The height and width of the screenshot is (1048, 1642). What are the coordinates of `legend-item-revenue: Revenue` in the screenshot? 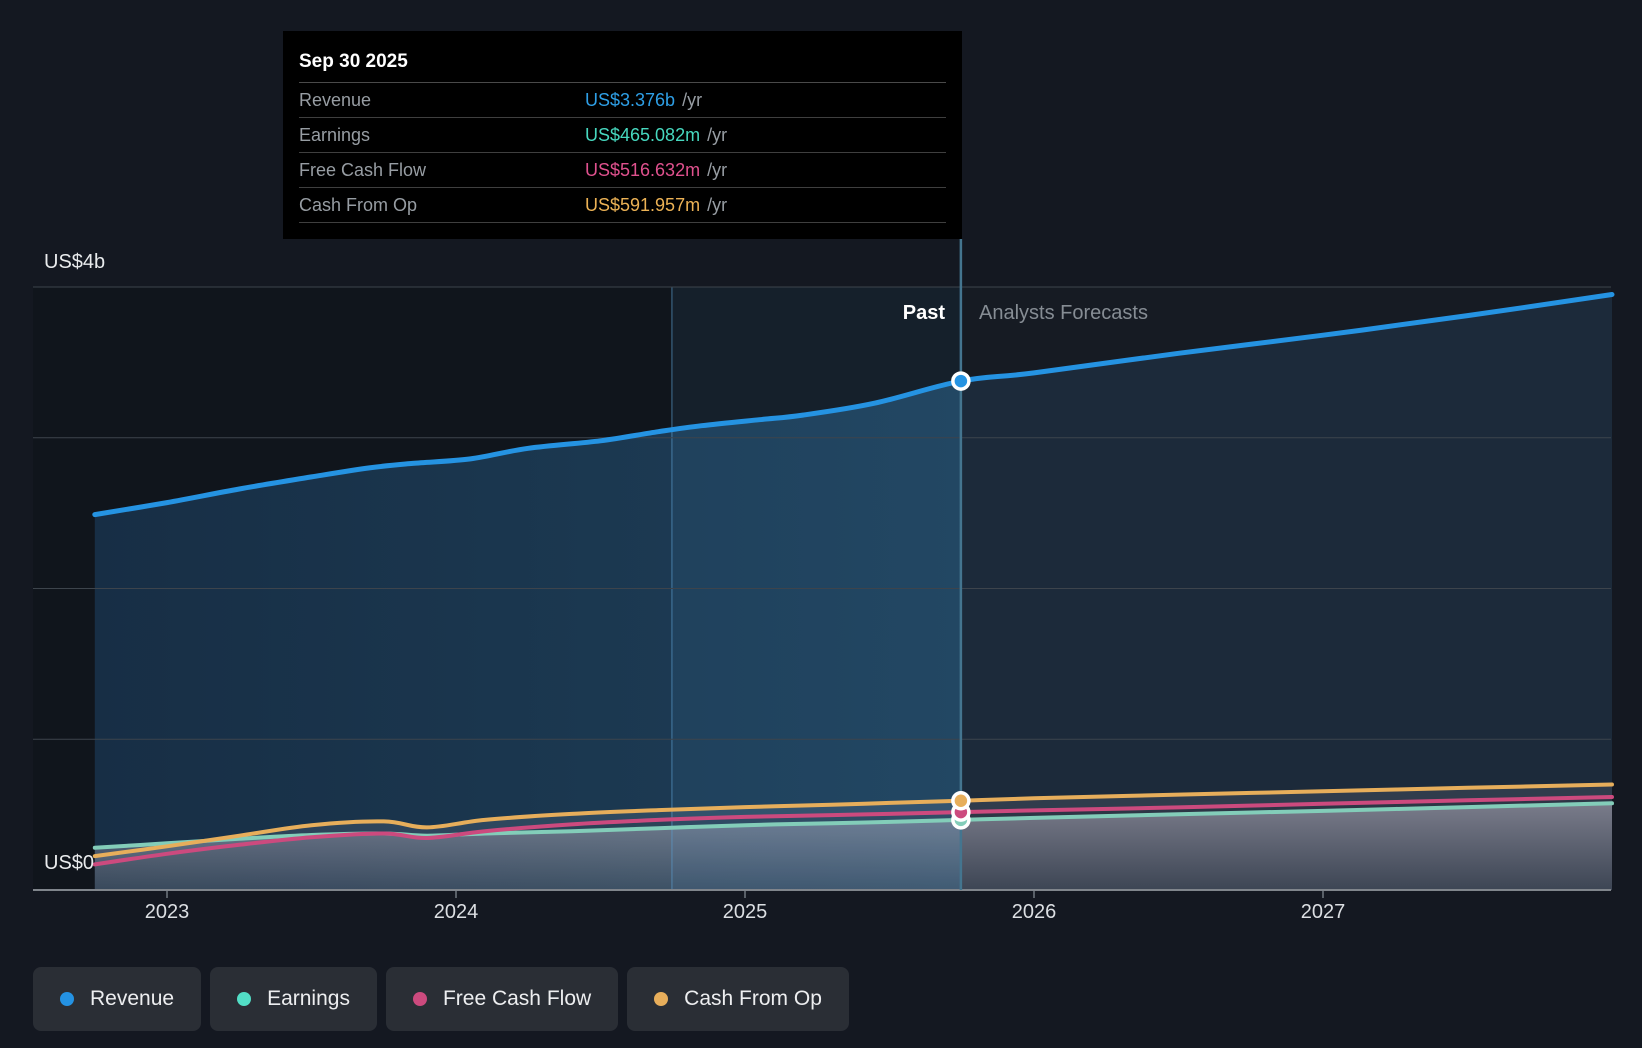 It's located at (117, 999).